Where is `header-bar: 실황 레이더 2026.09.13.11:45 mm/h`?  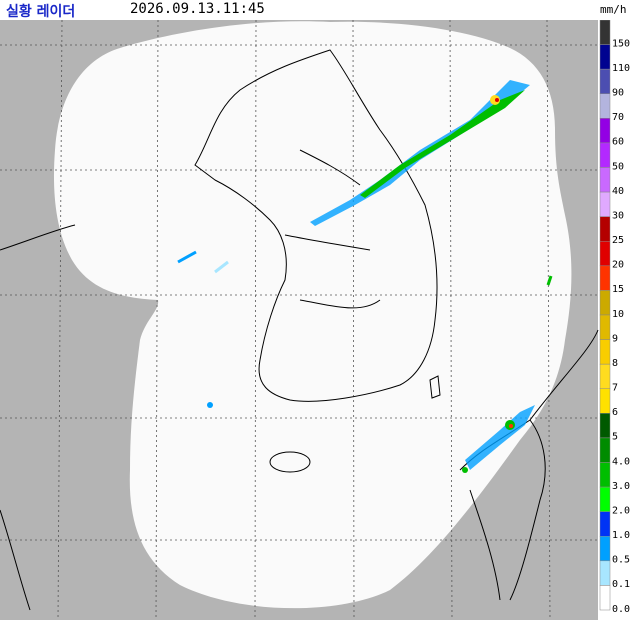 header-bar: 실황 레이더 2026.09.13.11:45 mm/h is located at coordinates (317, 10).